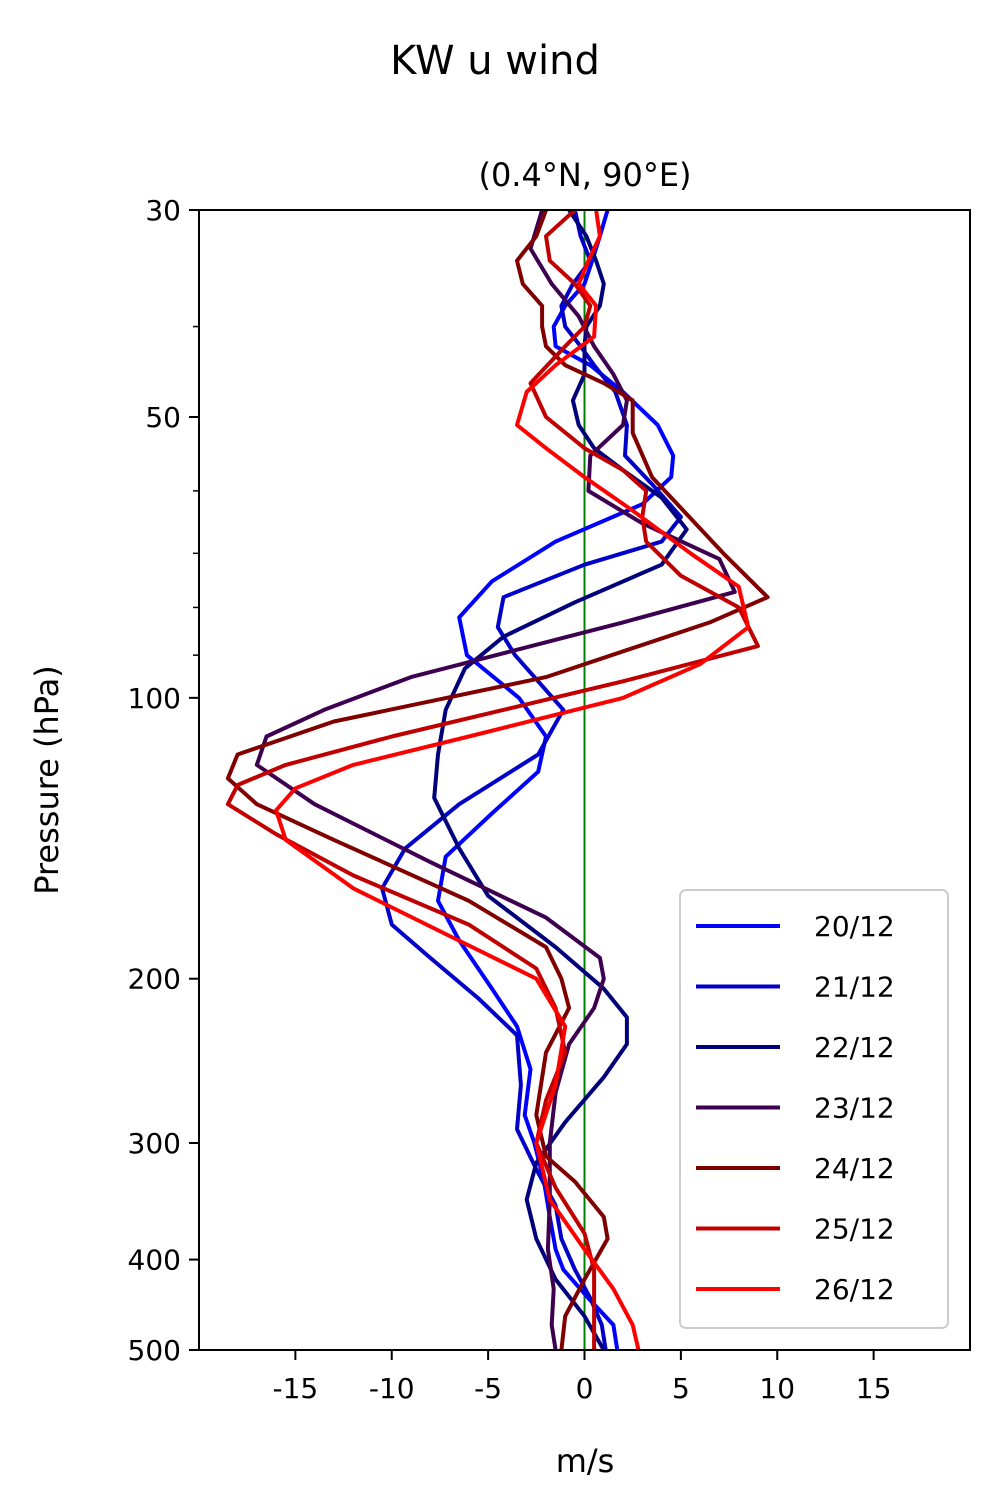  Describe the element at coordinates (47, 780) in the screenshot. I see `y-axis-label: Pressure (hPa)` at that location.